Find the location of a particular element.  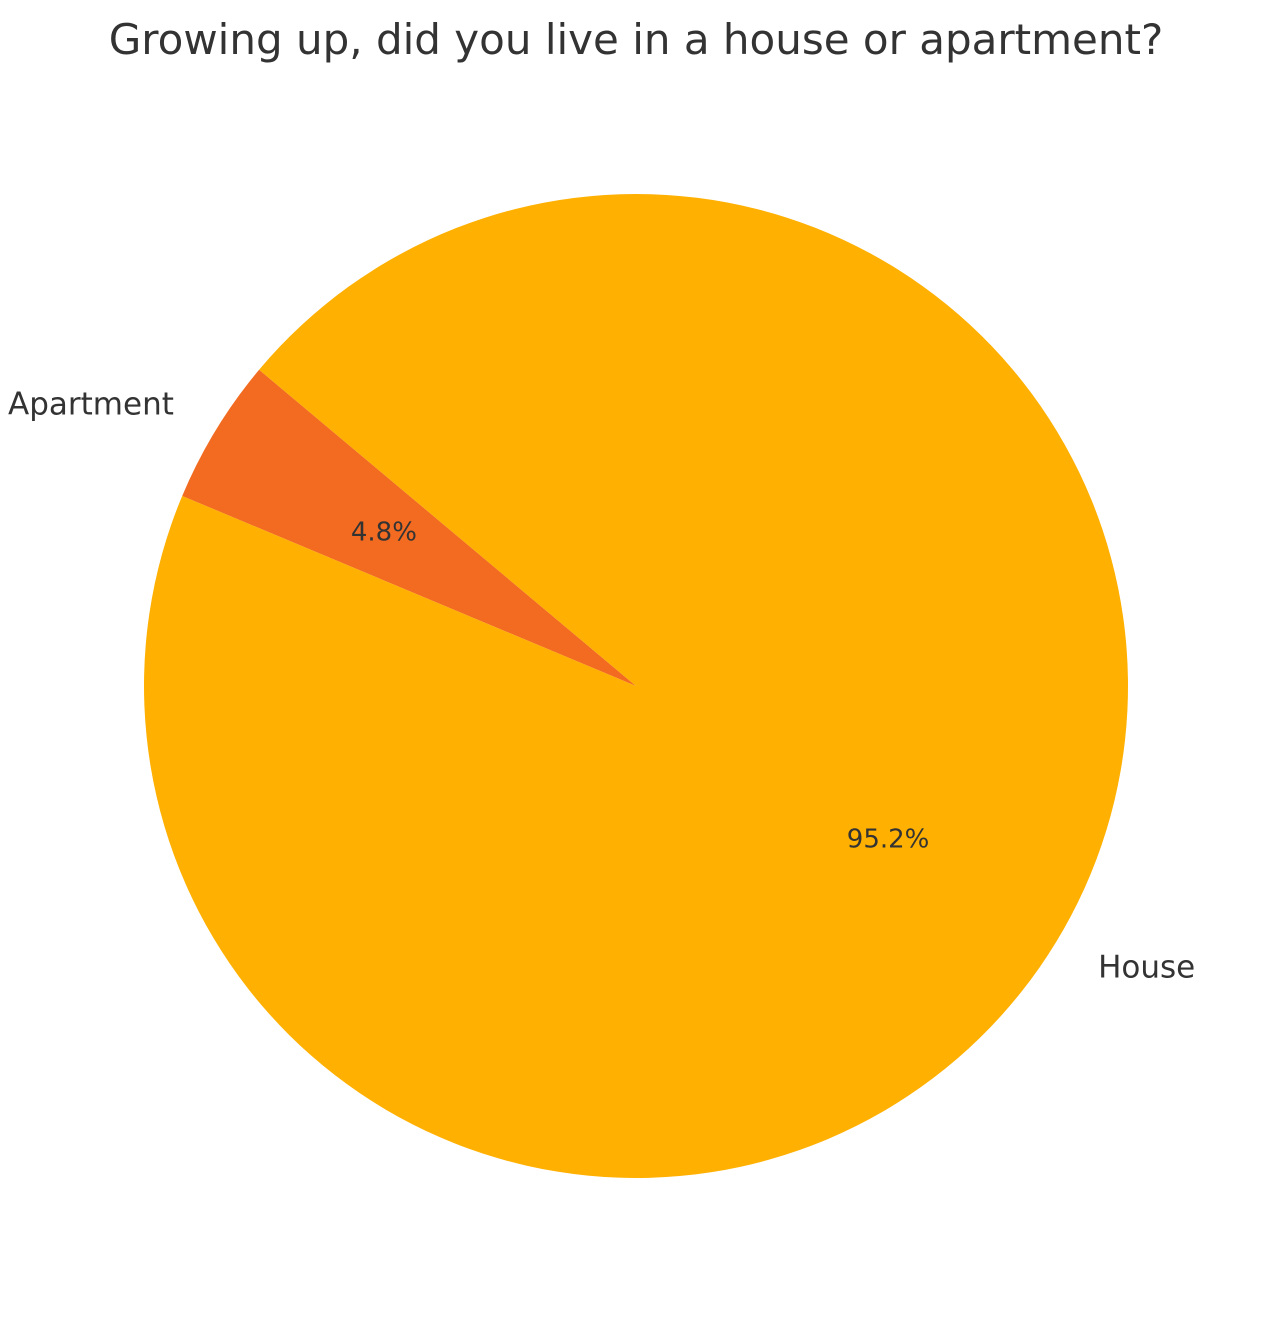

pie-slice-apartment is located at coordinates (409, 527).